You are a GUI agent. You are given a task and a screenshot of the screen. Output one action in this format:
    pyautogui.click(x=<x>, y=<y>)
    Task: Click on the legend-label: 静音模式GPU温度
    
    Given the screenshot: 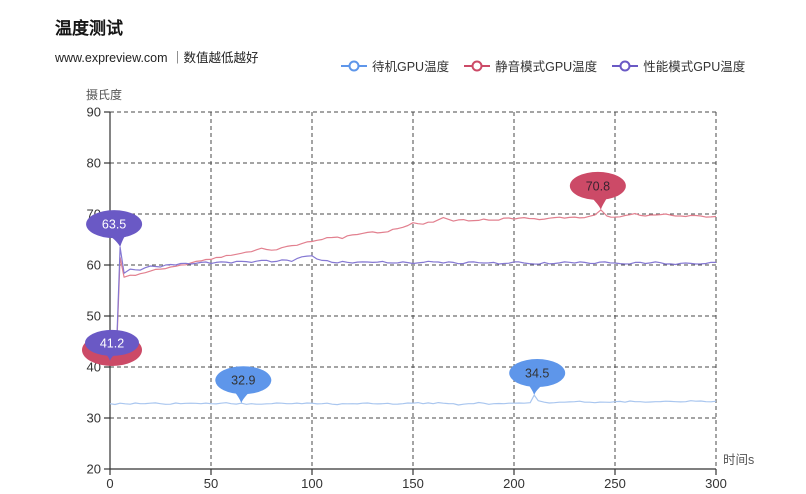 What is the action you would take?
    pyautogui.click(x=546, y=67)
    